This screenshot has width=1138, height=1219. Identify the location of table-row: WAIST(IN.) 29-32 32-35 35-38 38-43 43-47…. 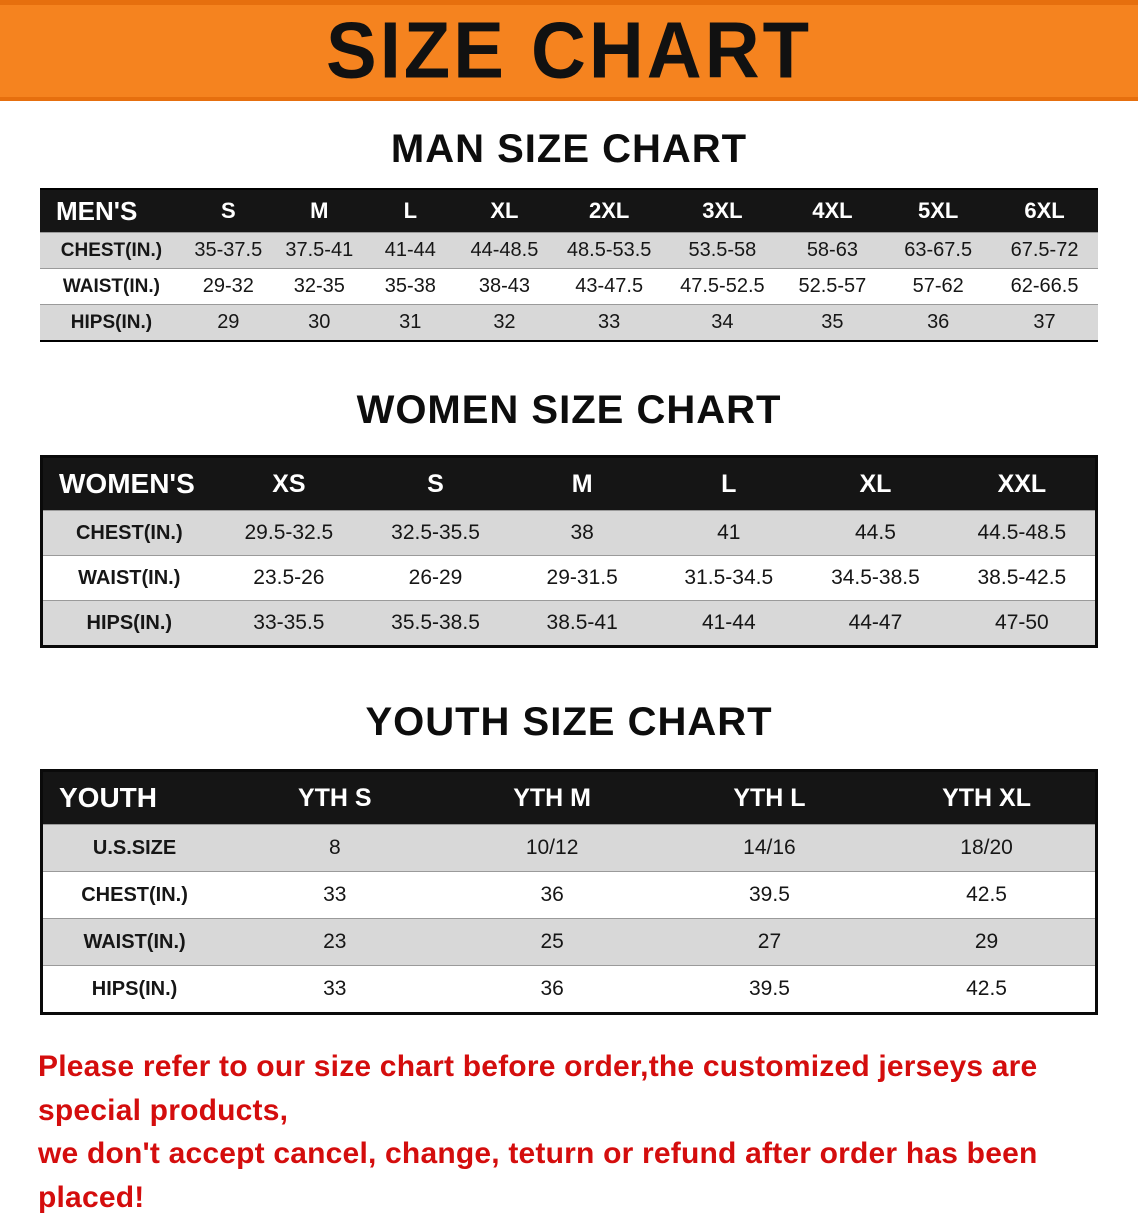
(569, 286).